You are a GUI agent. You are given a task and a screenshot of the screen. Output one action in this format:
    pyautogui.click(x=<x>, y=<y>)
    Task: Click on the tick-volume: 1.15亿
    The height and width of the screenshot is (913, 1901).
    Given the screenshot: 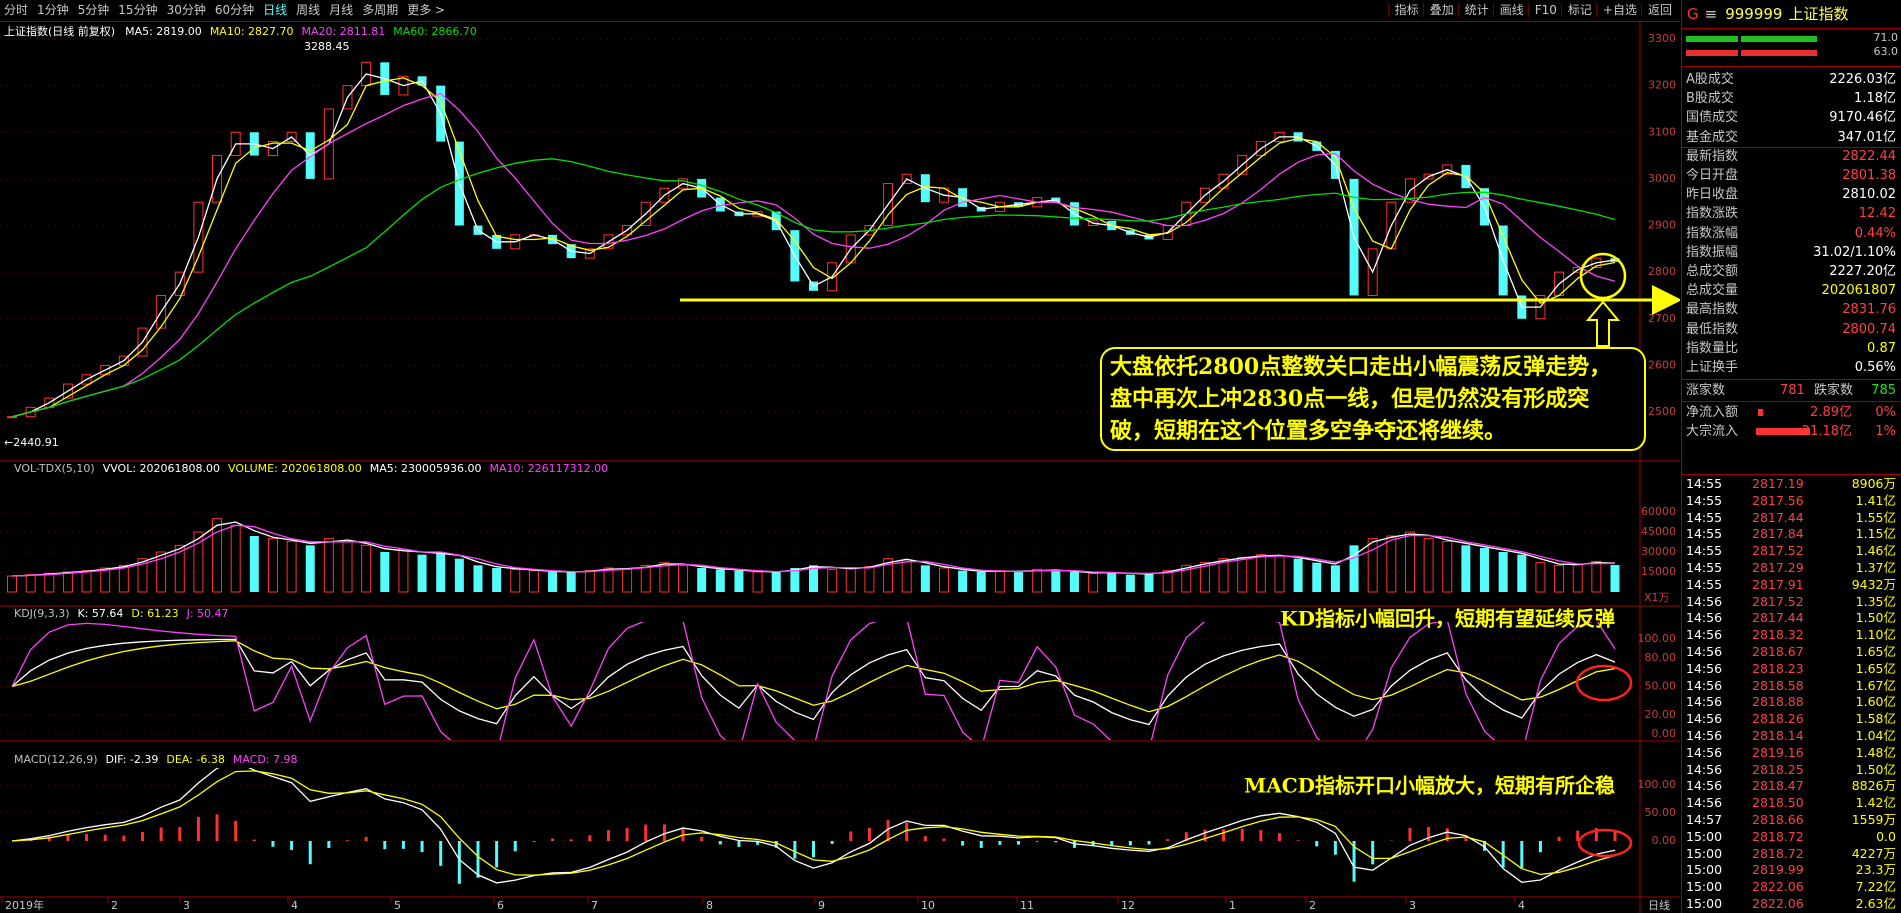 What is the action you would take?
    pyautogui.click(x=1875, y=534)
    